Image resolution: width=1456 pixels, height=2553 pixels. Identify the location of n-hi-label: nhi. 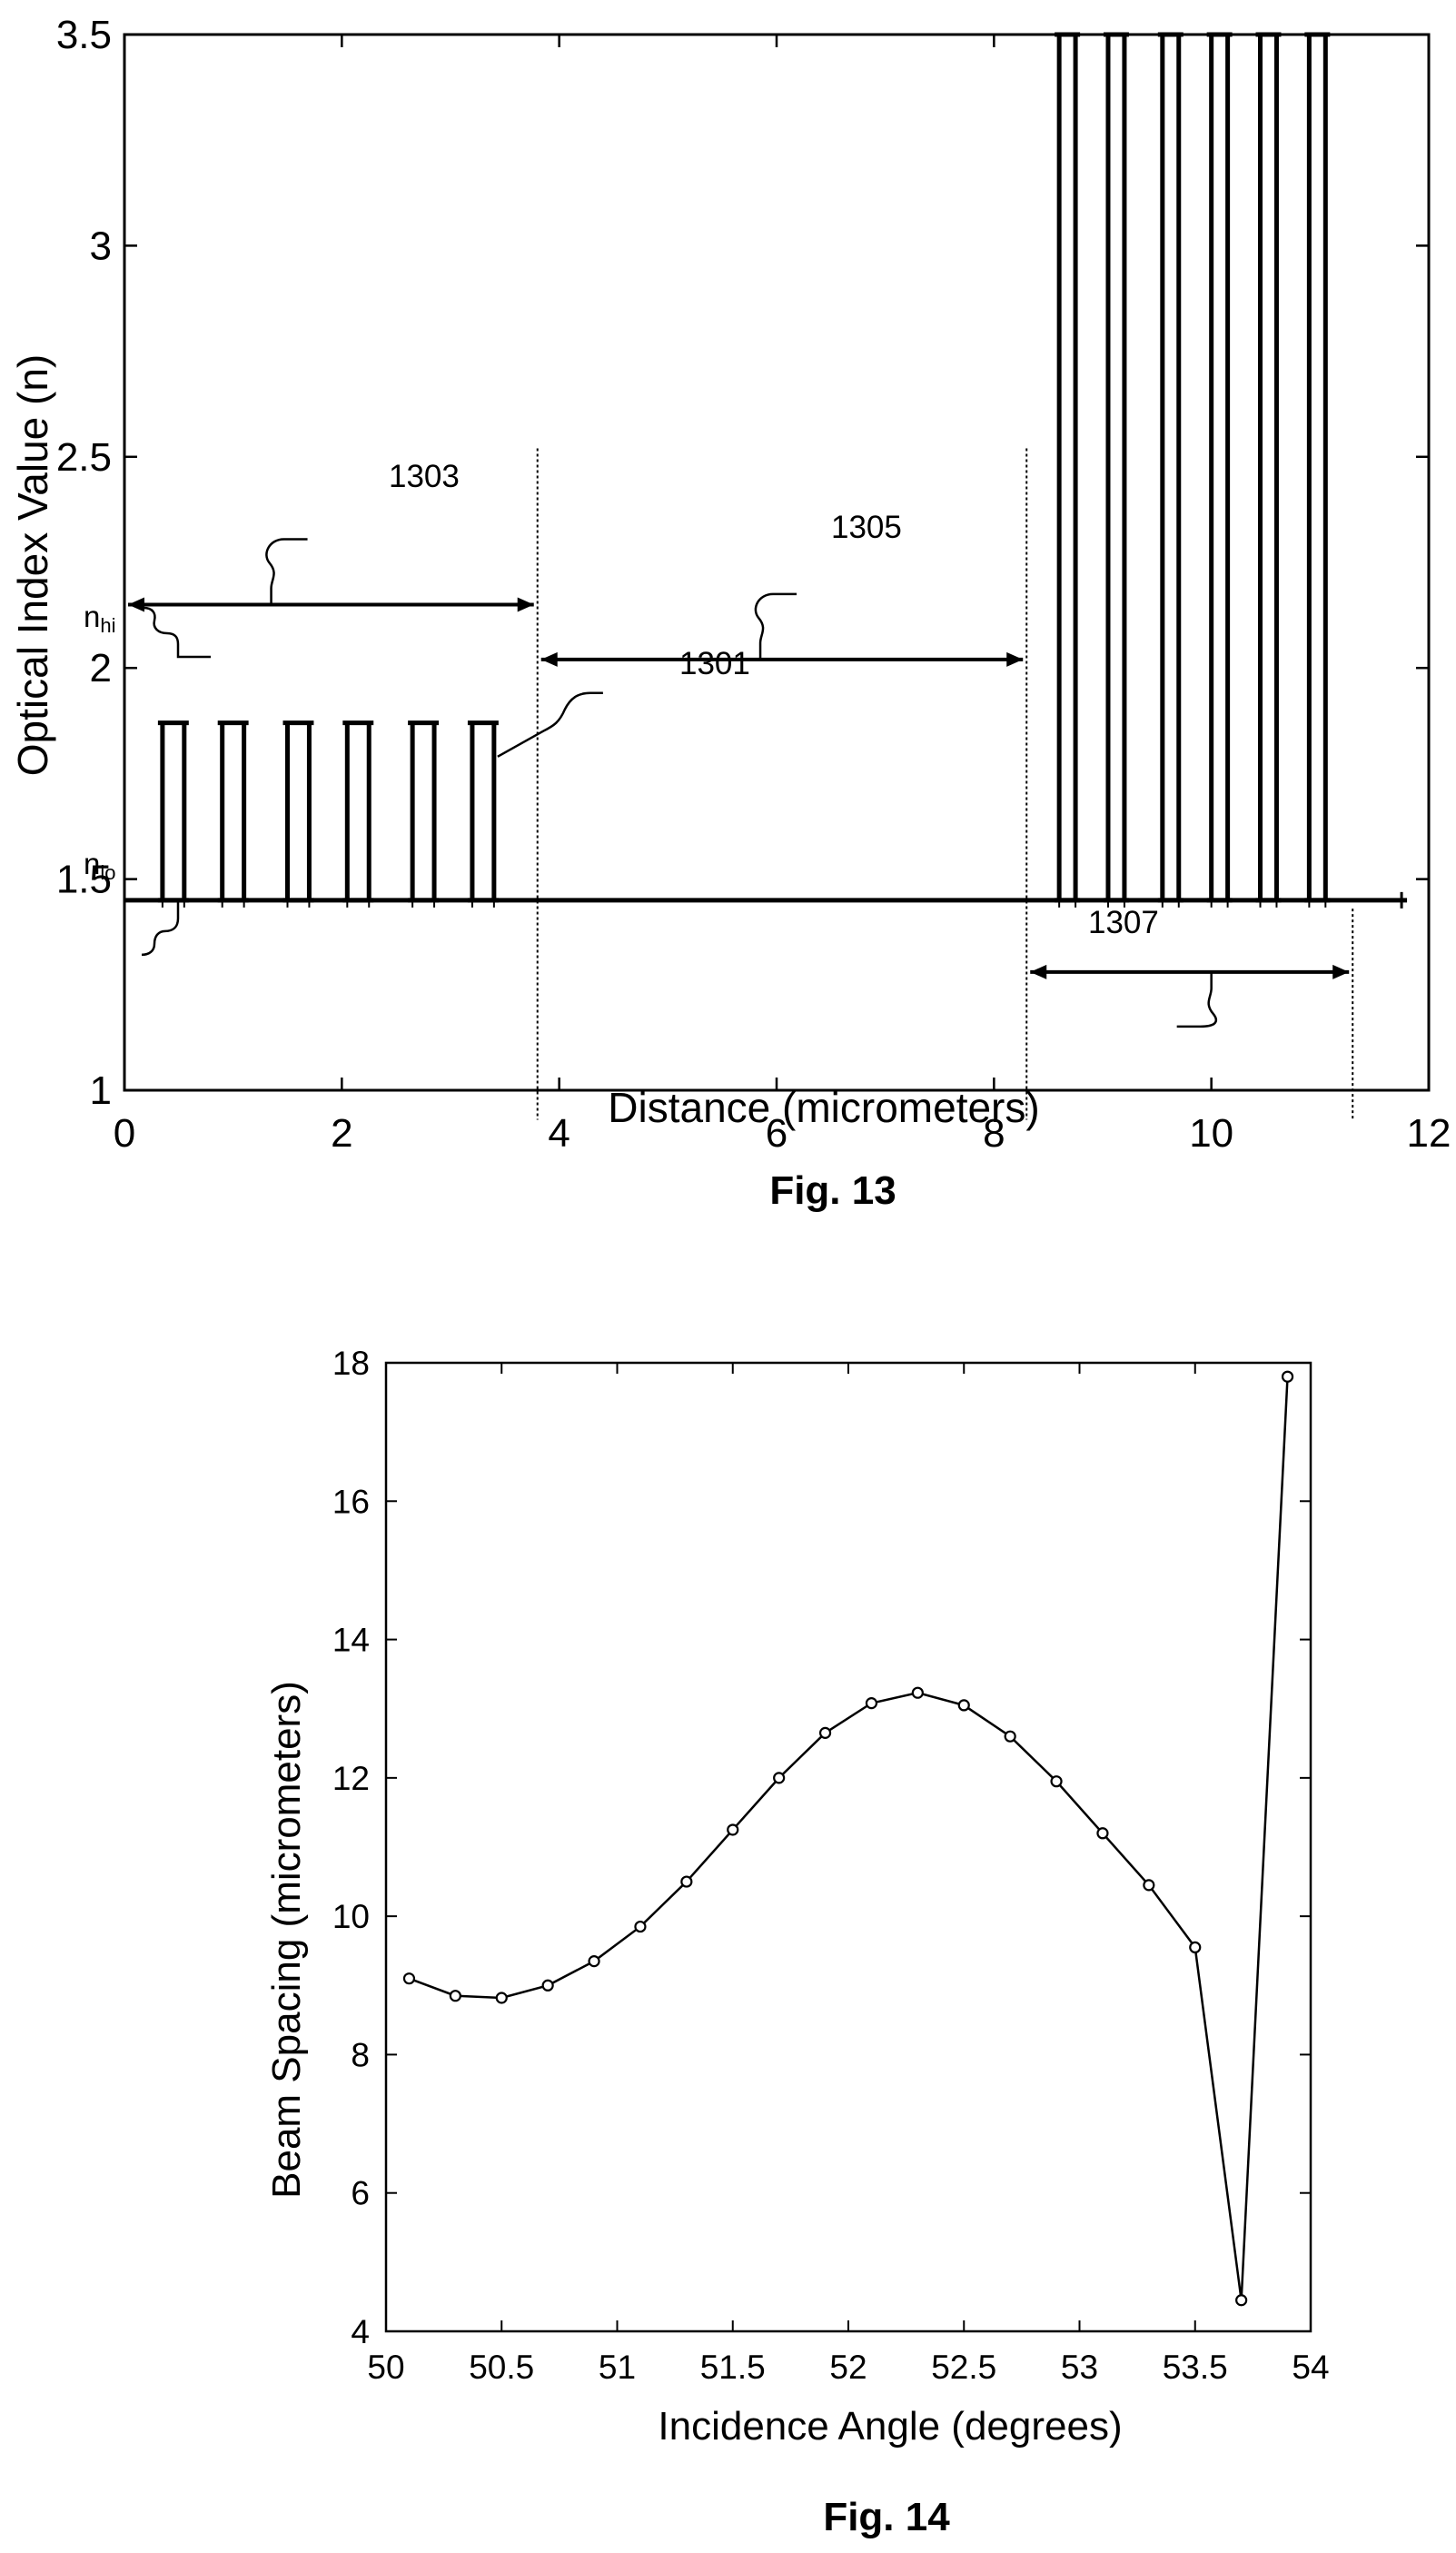
(99, 619).